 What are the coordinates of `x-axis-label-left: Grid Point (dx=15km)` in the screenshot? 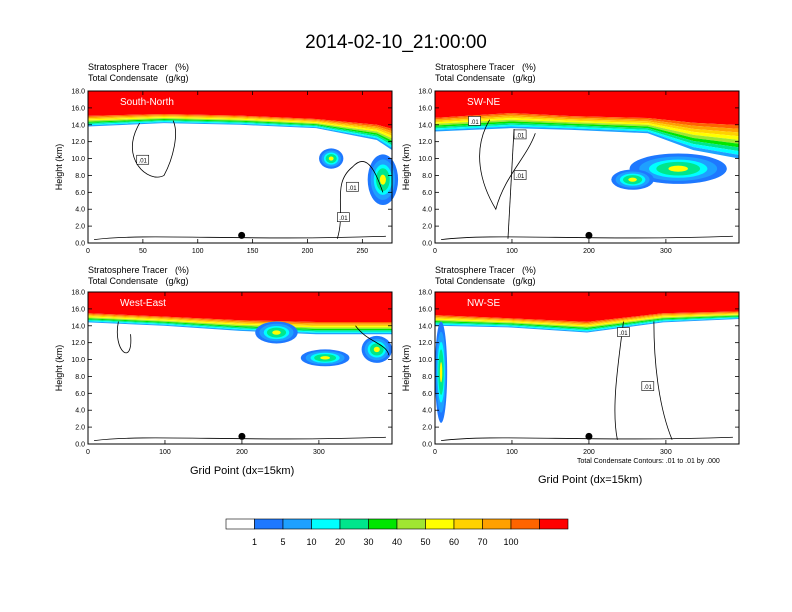 It's located at (242, 471).